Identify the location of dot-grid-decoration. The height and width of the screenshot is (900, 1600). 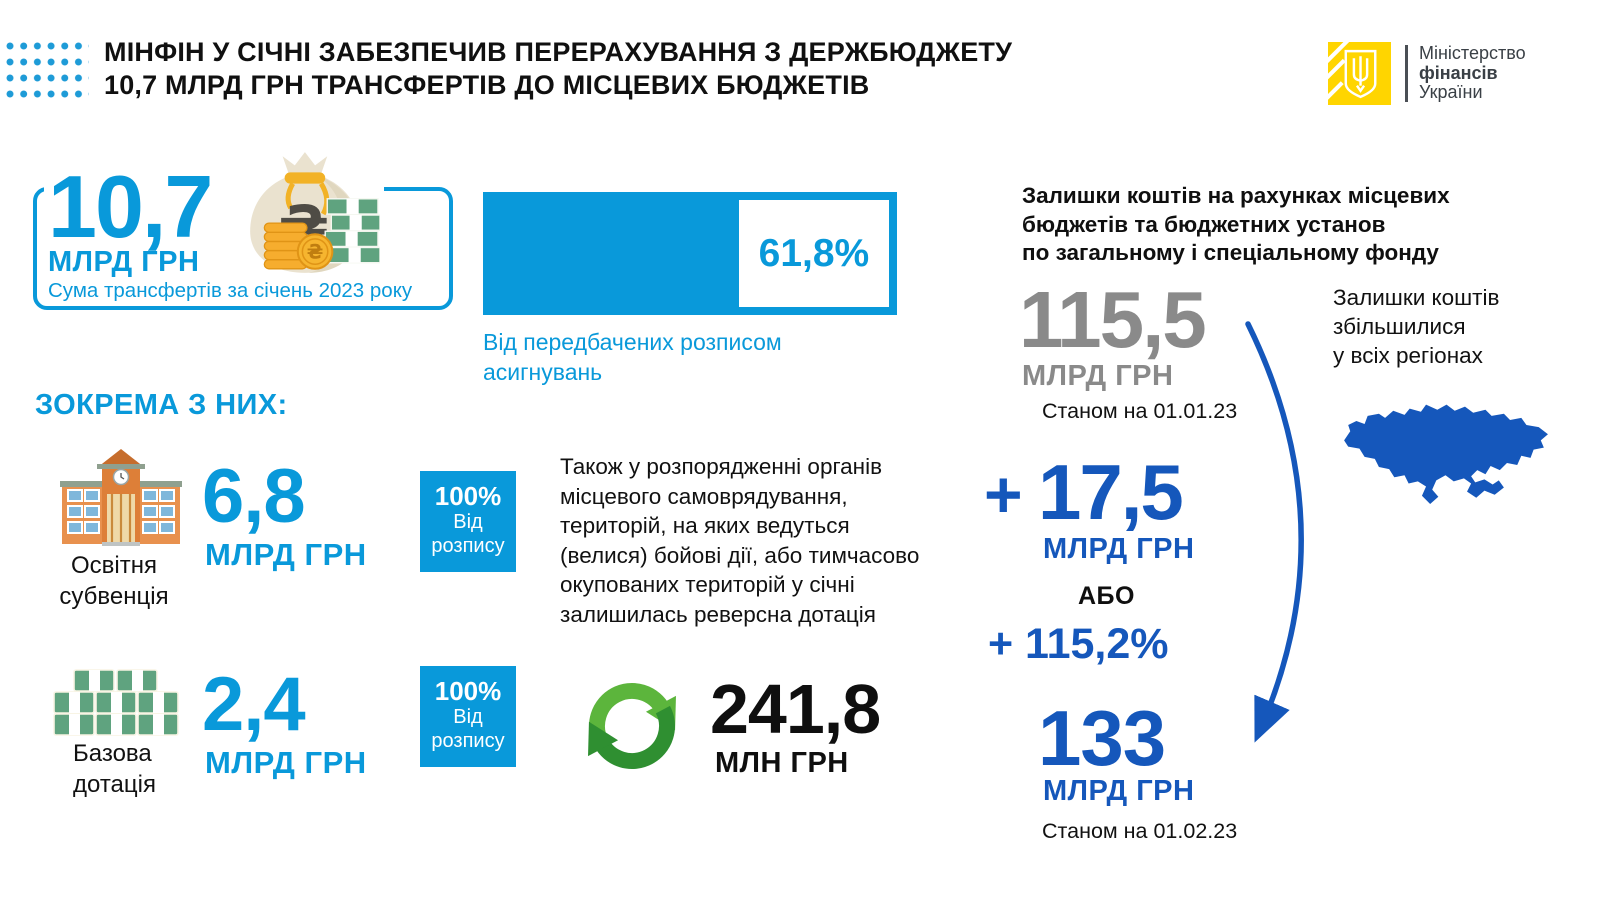
(47, 74).